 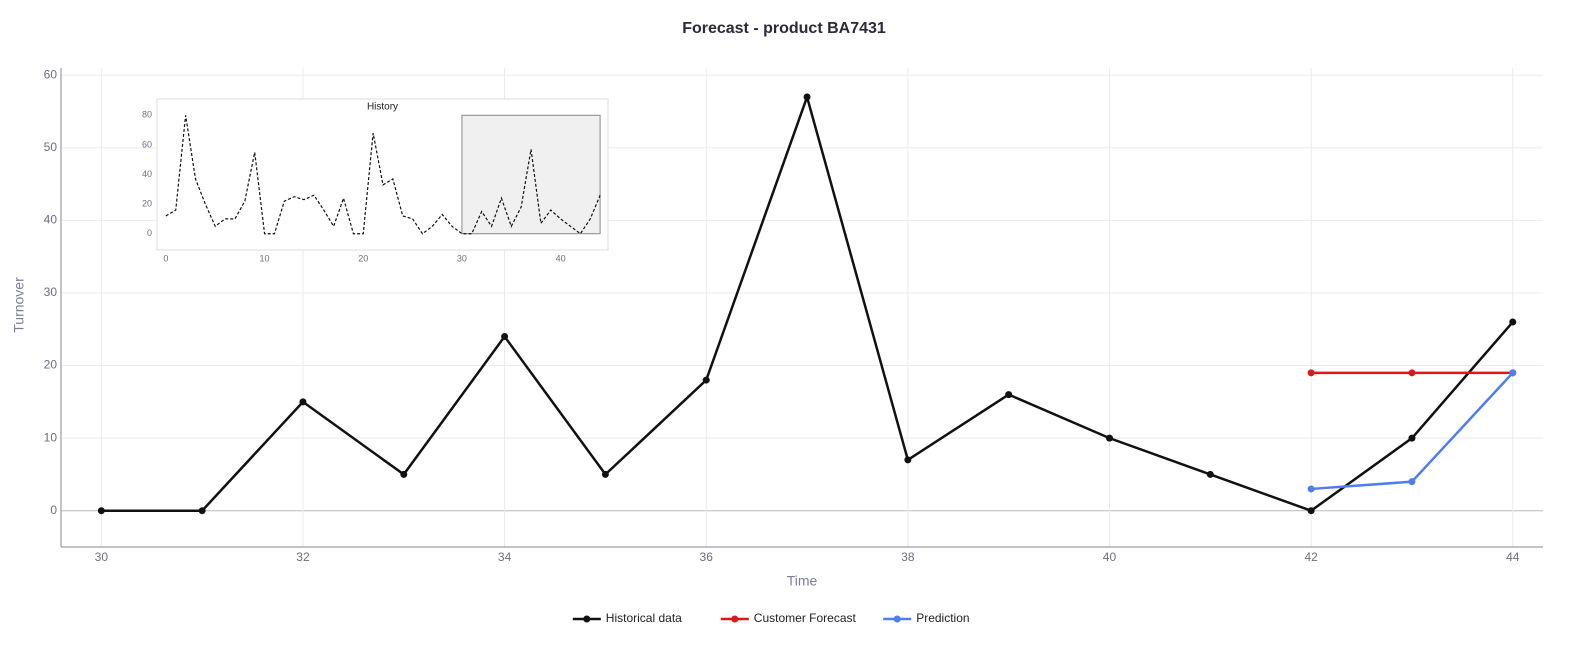 I want to click on highlight-region, so click(x=531, y=174).